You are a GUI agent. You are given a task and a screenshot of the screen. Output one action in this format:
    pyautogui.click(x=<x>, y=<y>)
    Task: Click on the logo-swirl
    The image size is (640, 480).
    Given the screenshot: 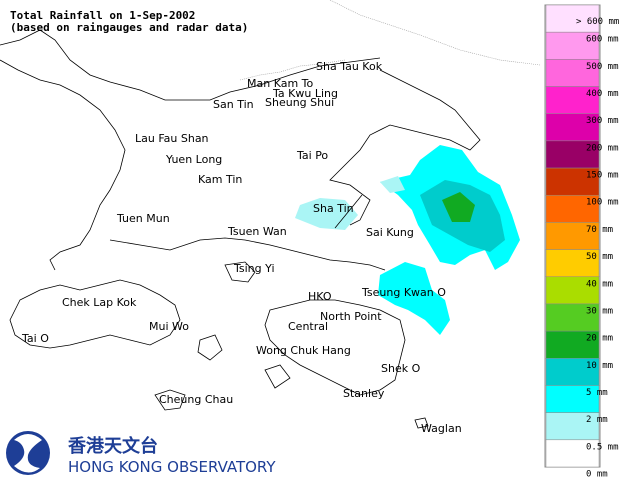 What is the action you would take?
    pyautogui.click(x=28, y=453)
    